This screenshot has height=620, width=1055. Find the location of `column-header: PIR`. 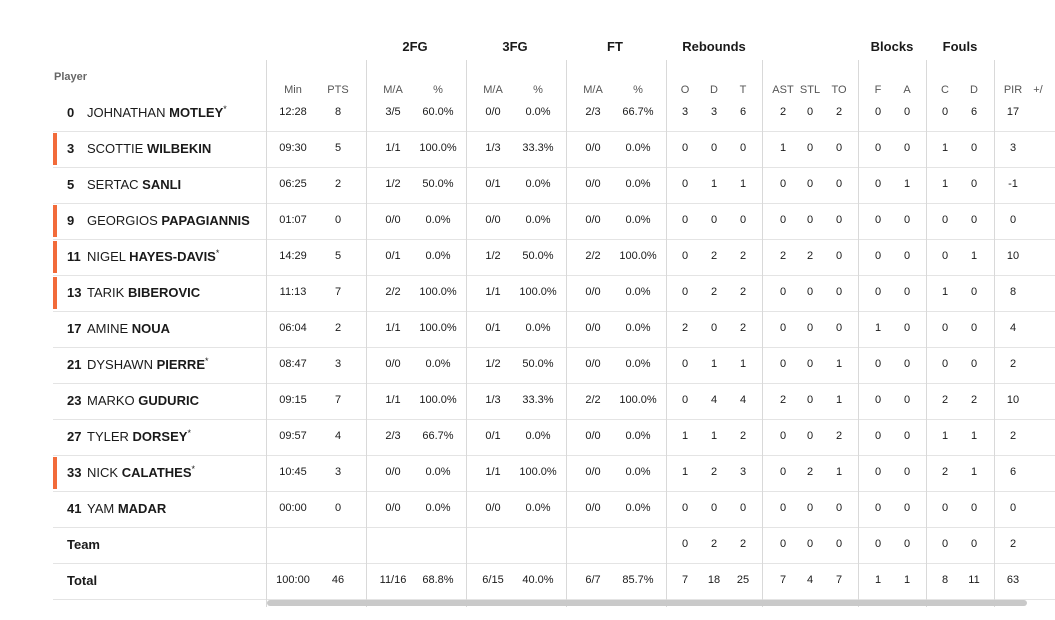

column-header: PIR is located at coordinates (1013, 90).